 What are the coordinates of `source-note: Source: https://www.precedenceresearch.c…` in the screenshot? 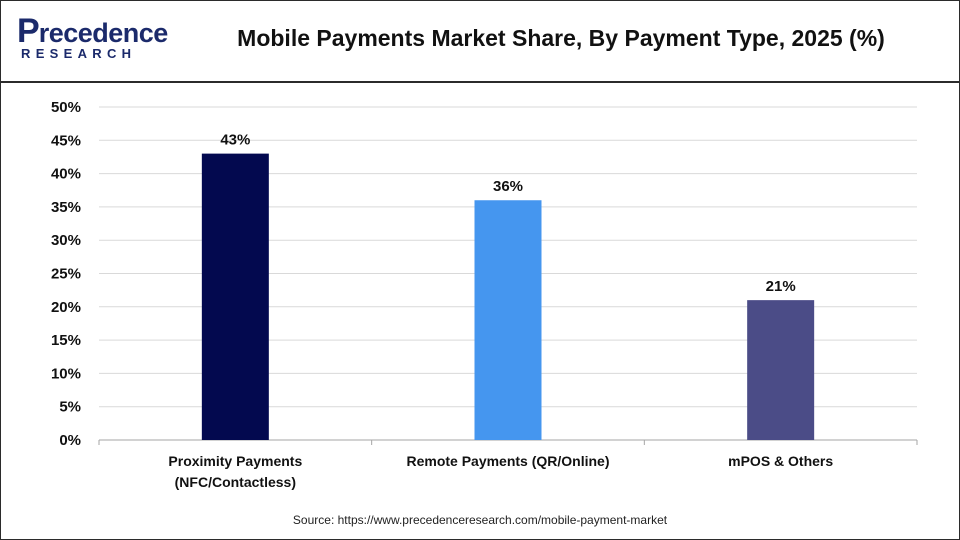 It's located at (480, 520).